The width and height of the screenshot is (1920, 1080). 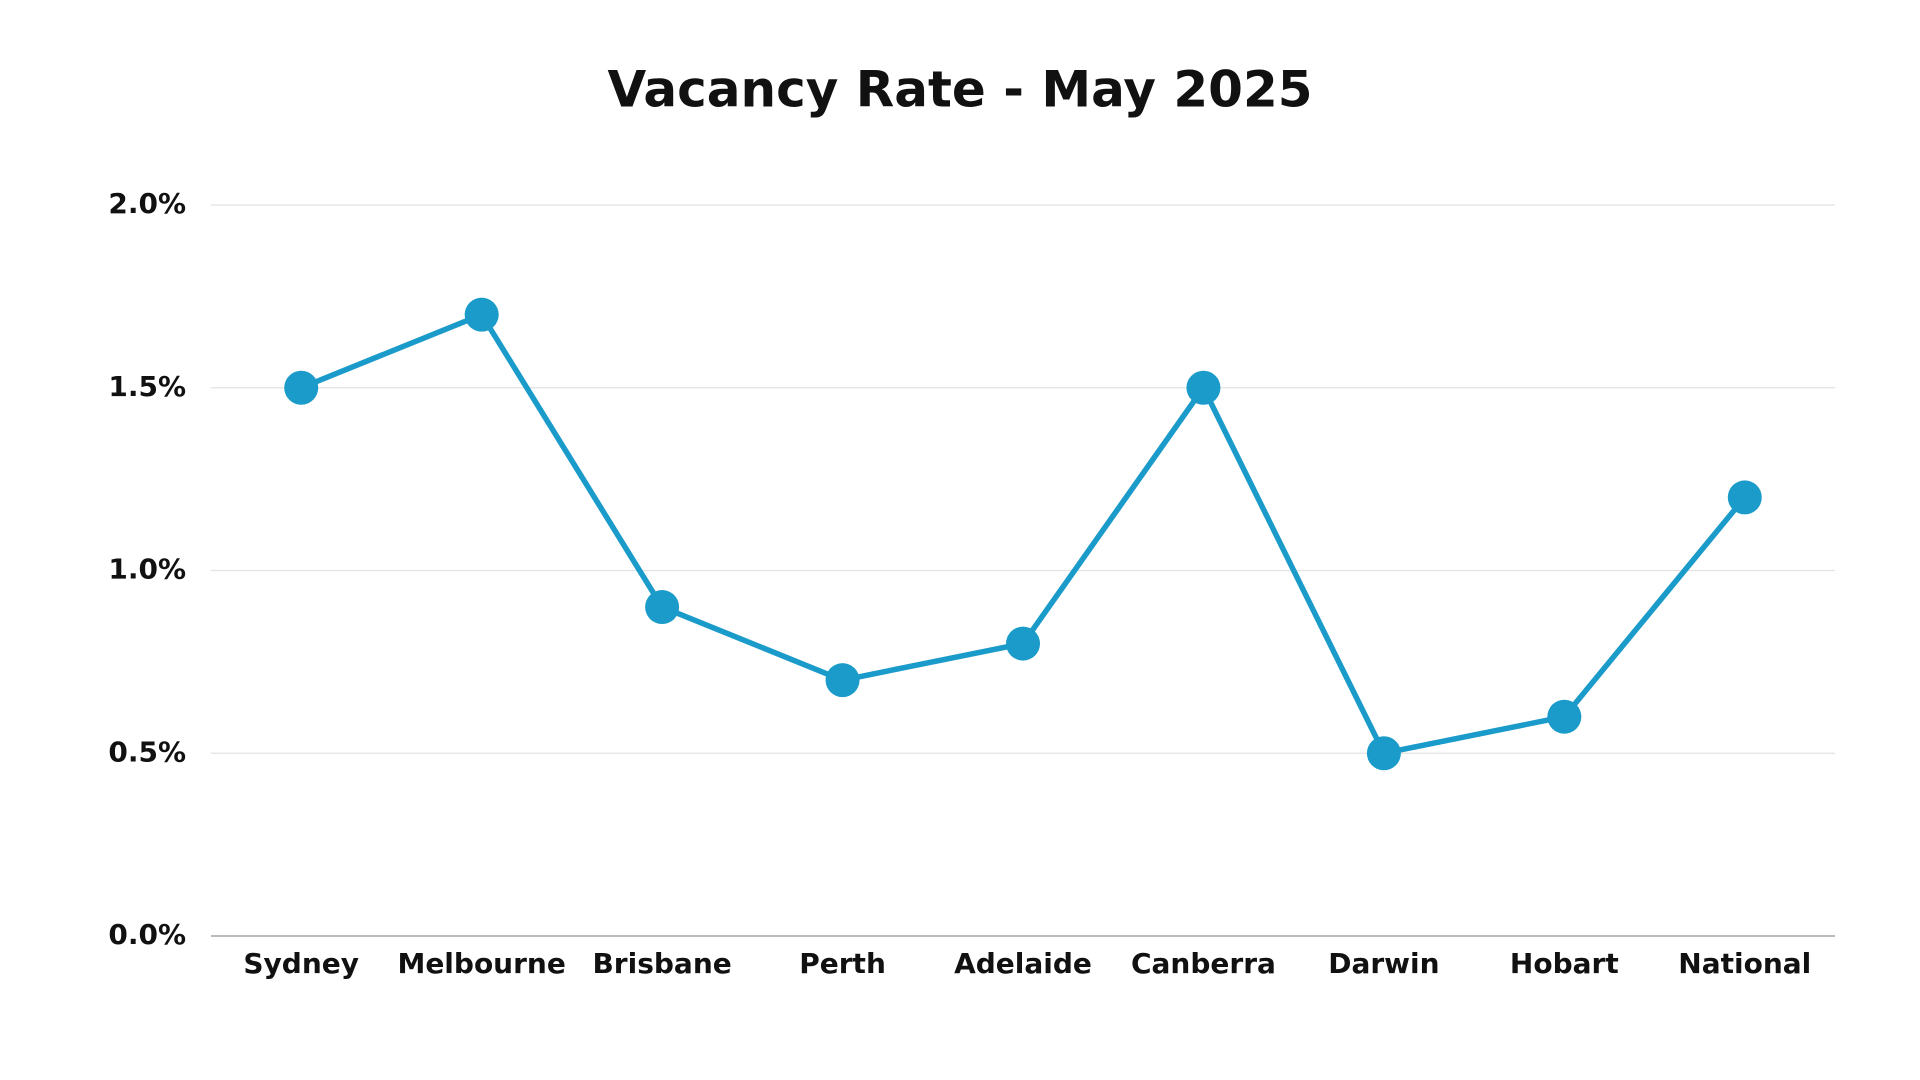 I want to click on x-tick-label: Hobart, so click(x=1564, y=963).